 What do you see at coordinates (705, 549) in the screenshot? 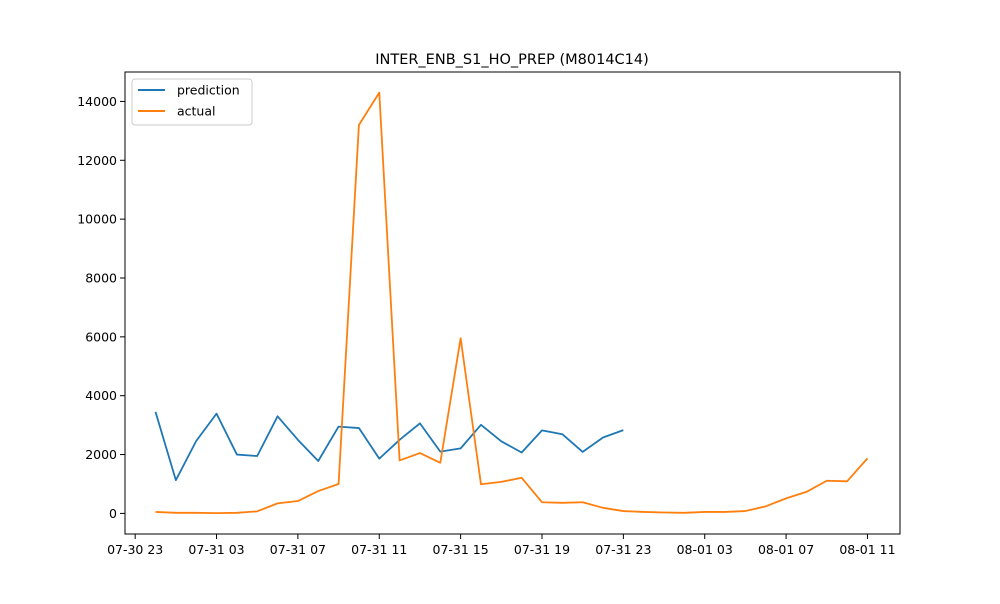
I see `x-tick-label: 08-01 03` at bounding box center [705, 549].